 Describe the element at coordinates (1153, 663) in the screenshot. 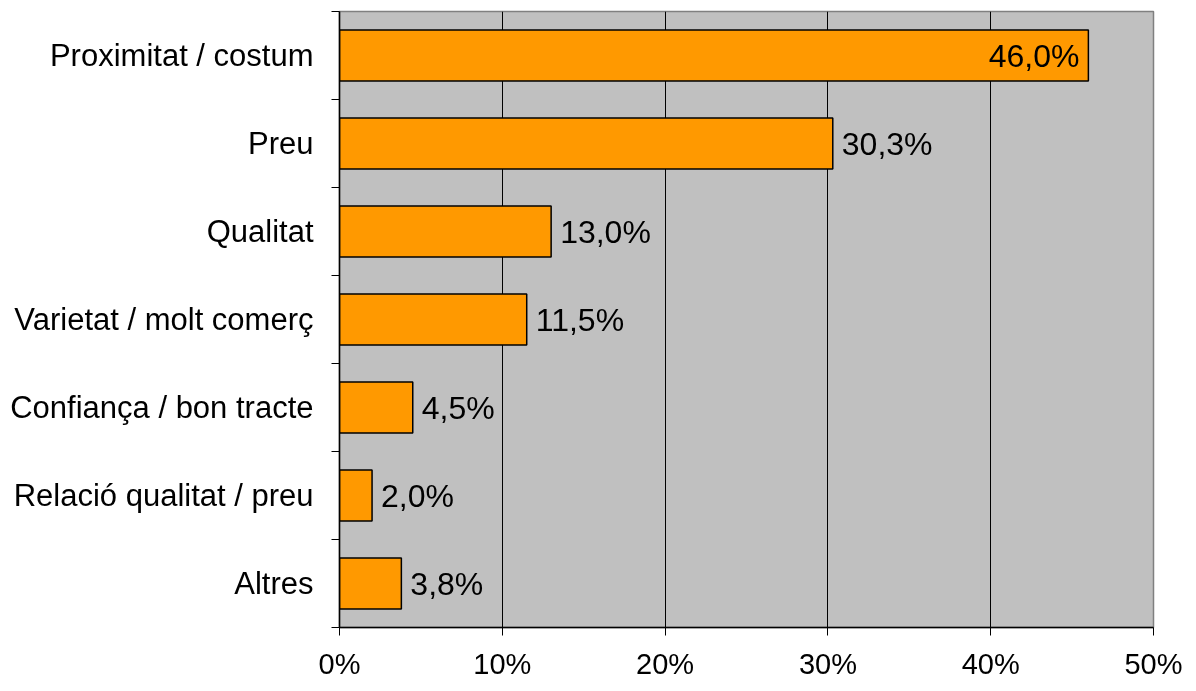

I see `x-tick-label: 50%` at that location.